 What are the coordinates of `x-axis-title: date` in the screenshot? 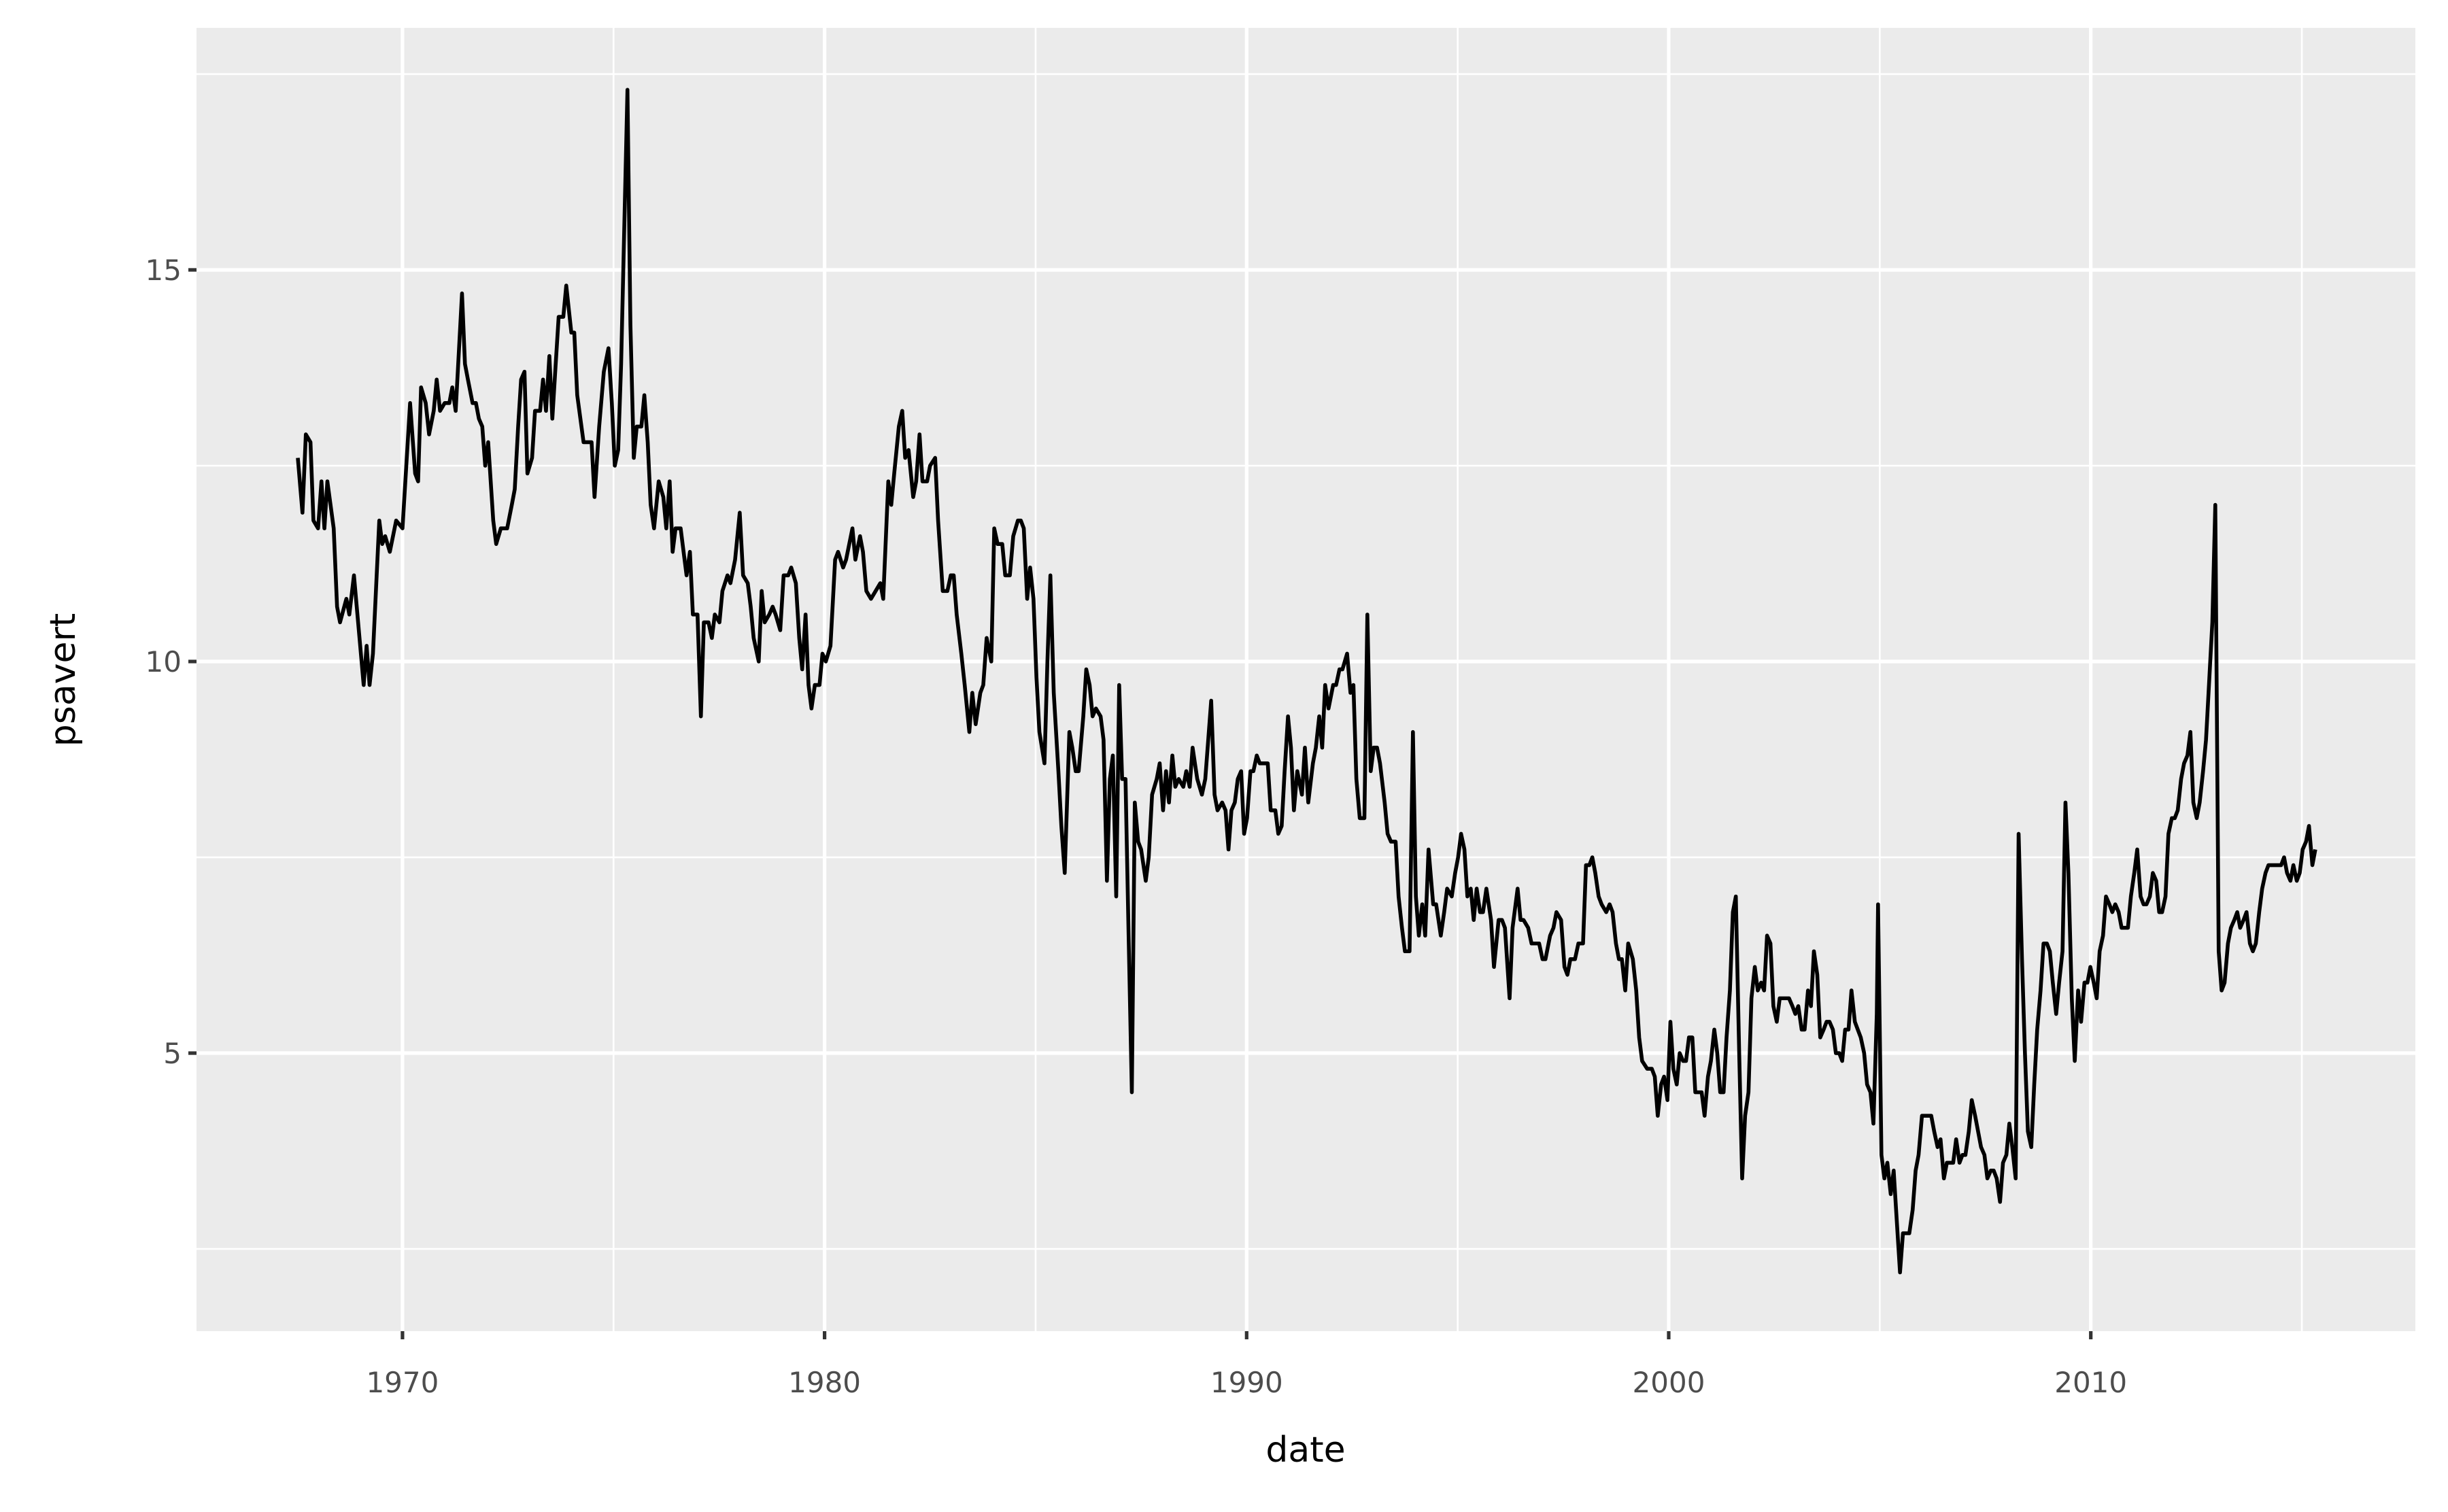 It's located at (1305, 1450).